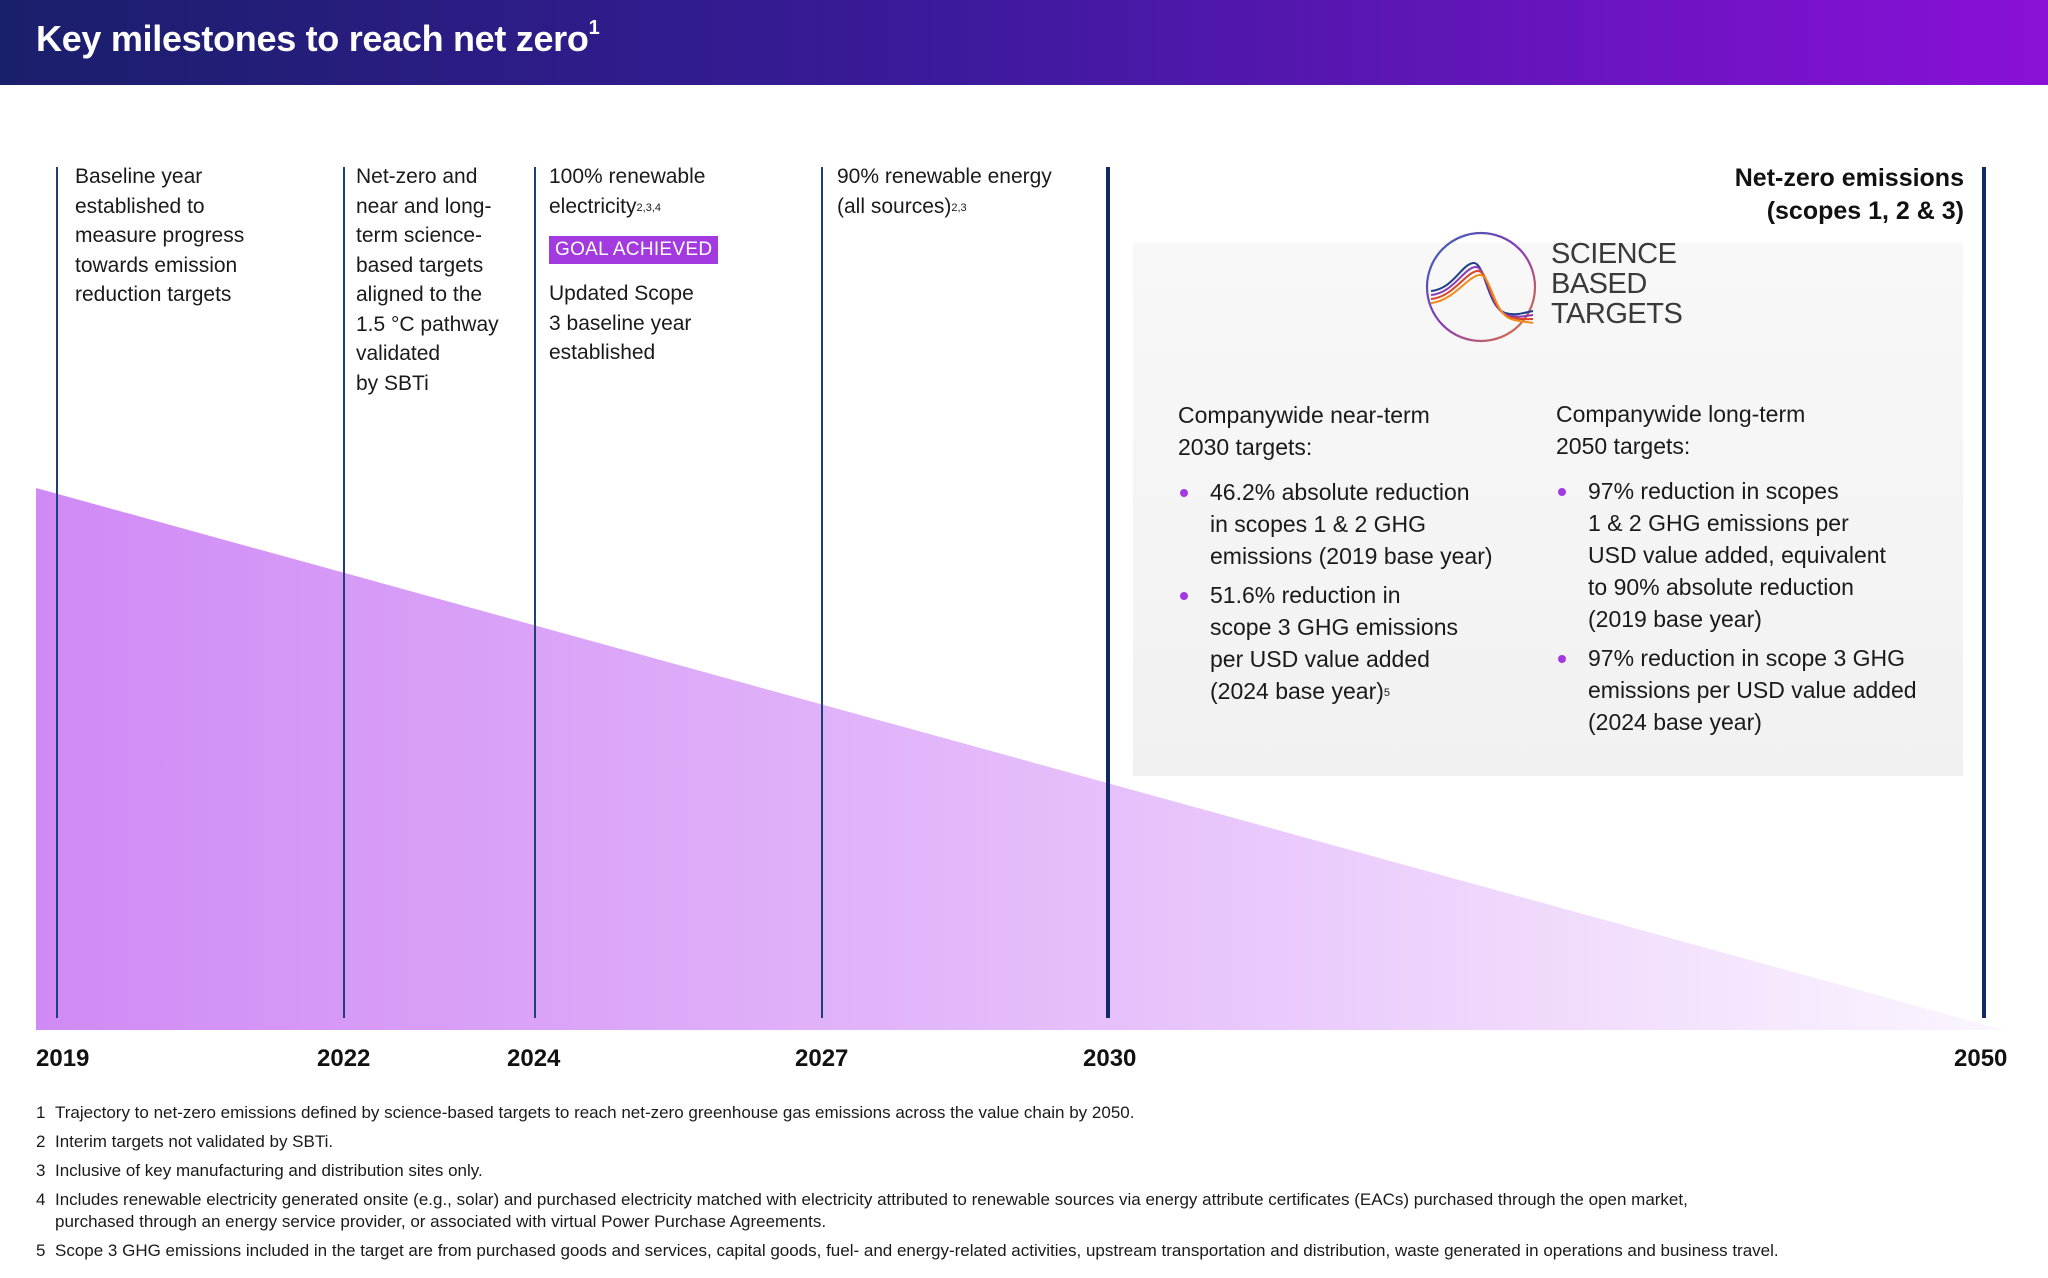 This screenshot has height=1278, width=2048. What do you see at coordinates (420, 265) in the screenshot?
I see `milestone-2022-line: based targets` at bounding box center [420, 265].